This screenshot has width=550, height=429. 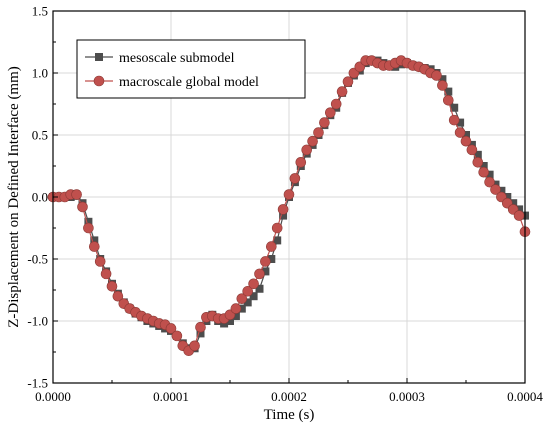 What do you see at coordinates (289, 415) in the screenshot?
I see `x-axis-label: Time (s)` at bounding box center [289, 415].